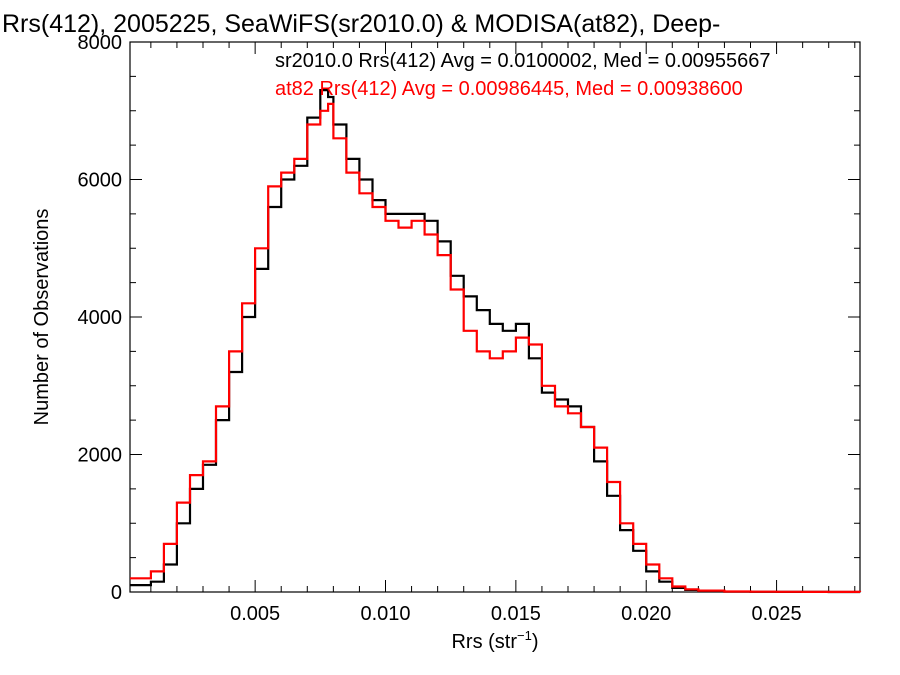 The width and height of the screenshot is (900, 675). What do you see at coordinates (516, 614) in the screenshot?
I see `x-tick-label: 0.015` at bounding box center [516, 614].